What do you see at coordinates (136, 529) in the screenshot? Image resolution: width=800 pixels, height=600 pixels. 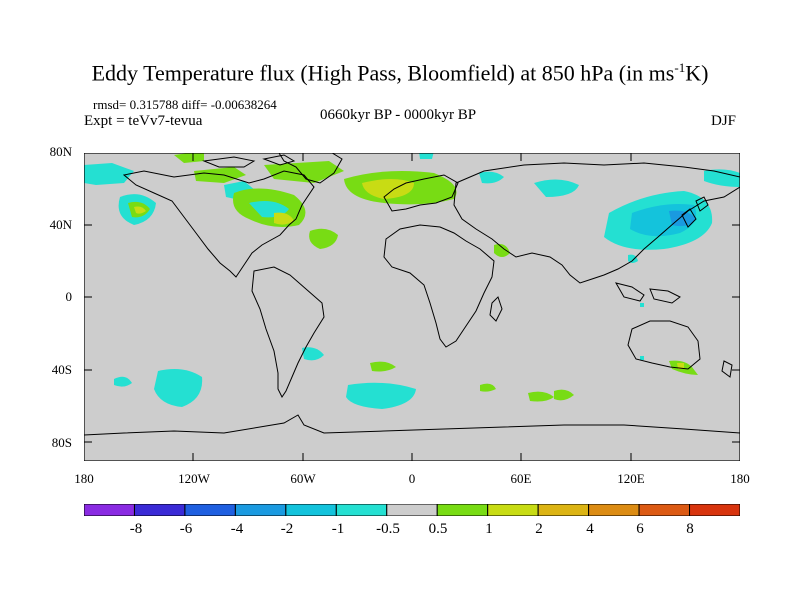 I see `colorbar-label: -8` at bounding box center [136, 529].